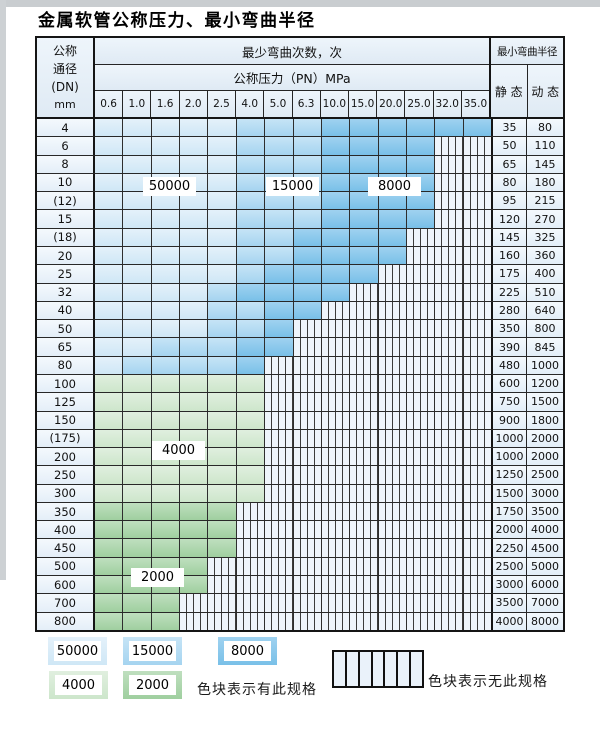 This screenshot has width=600, height=743. Describe the element at coordinates (66, 77) in the screenshot. I see `dn-header-cell: 公称 通径 (DN) mm` at that location.